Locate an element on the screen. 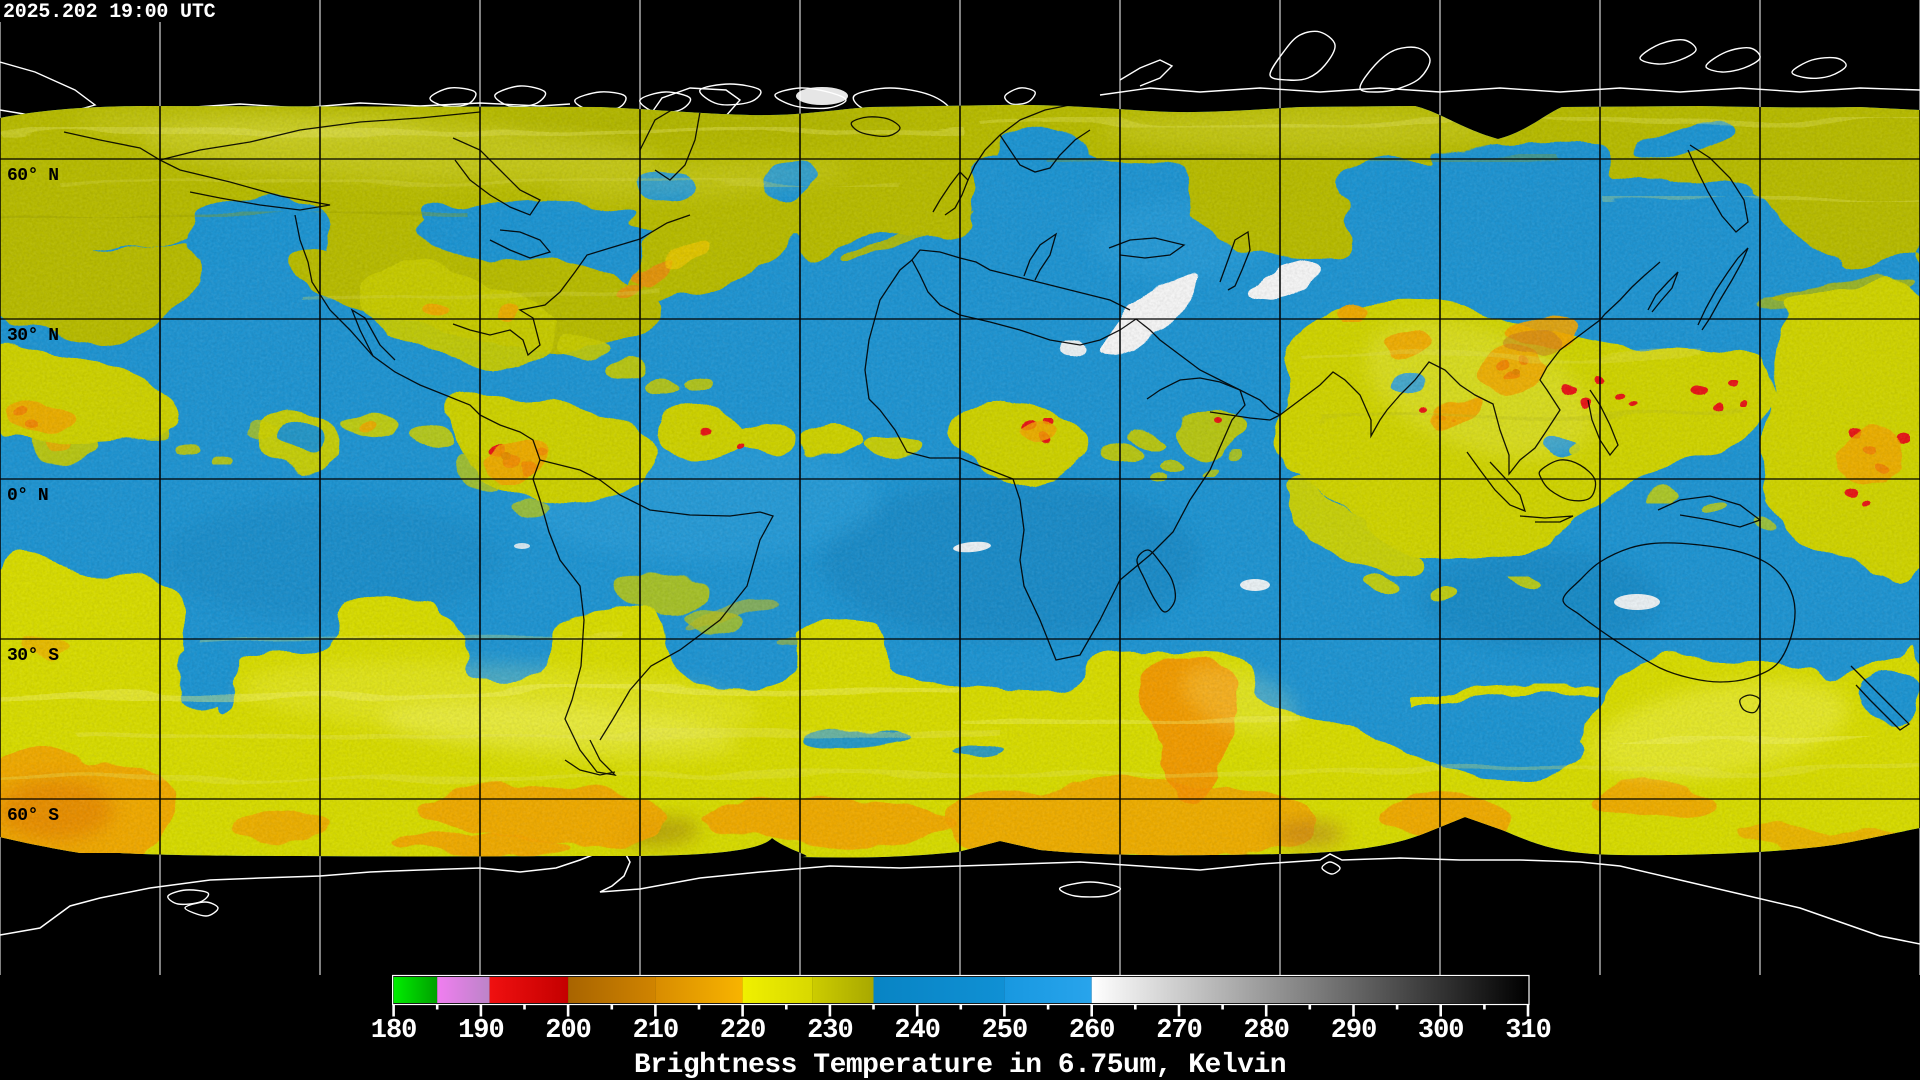  svg-text: 230 is located at coordinates (830, 1031).